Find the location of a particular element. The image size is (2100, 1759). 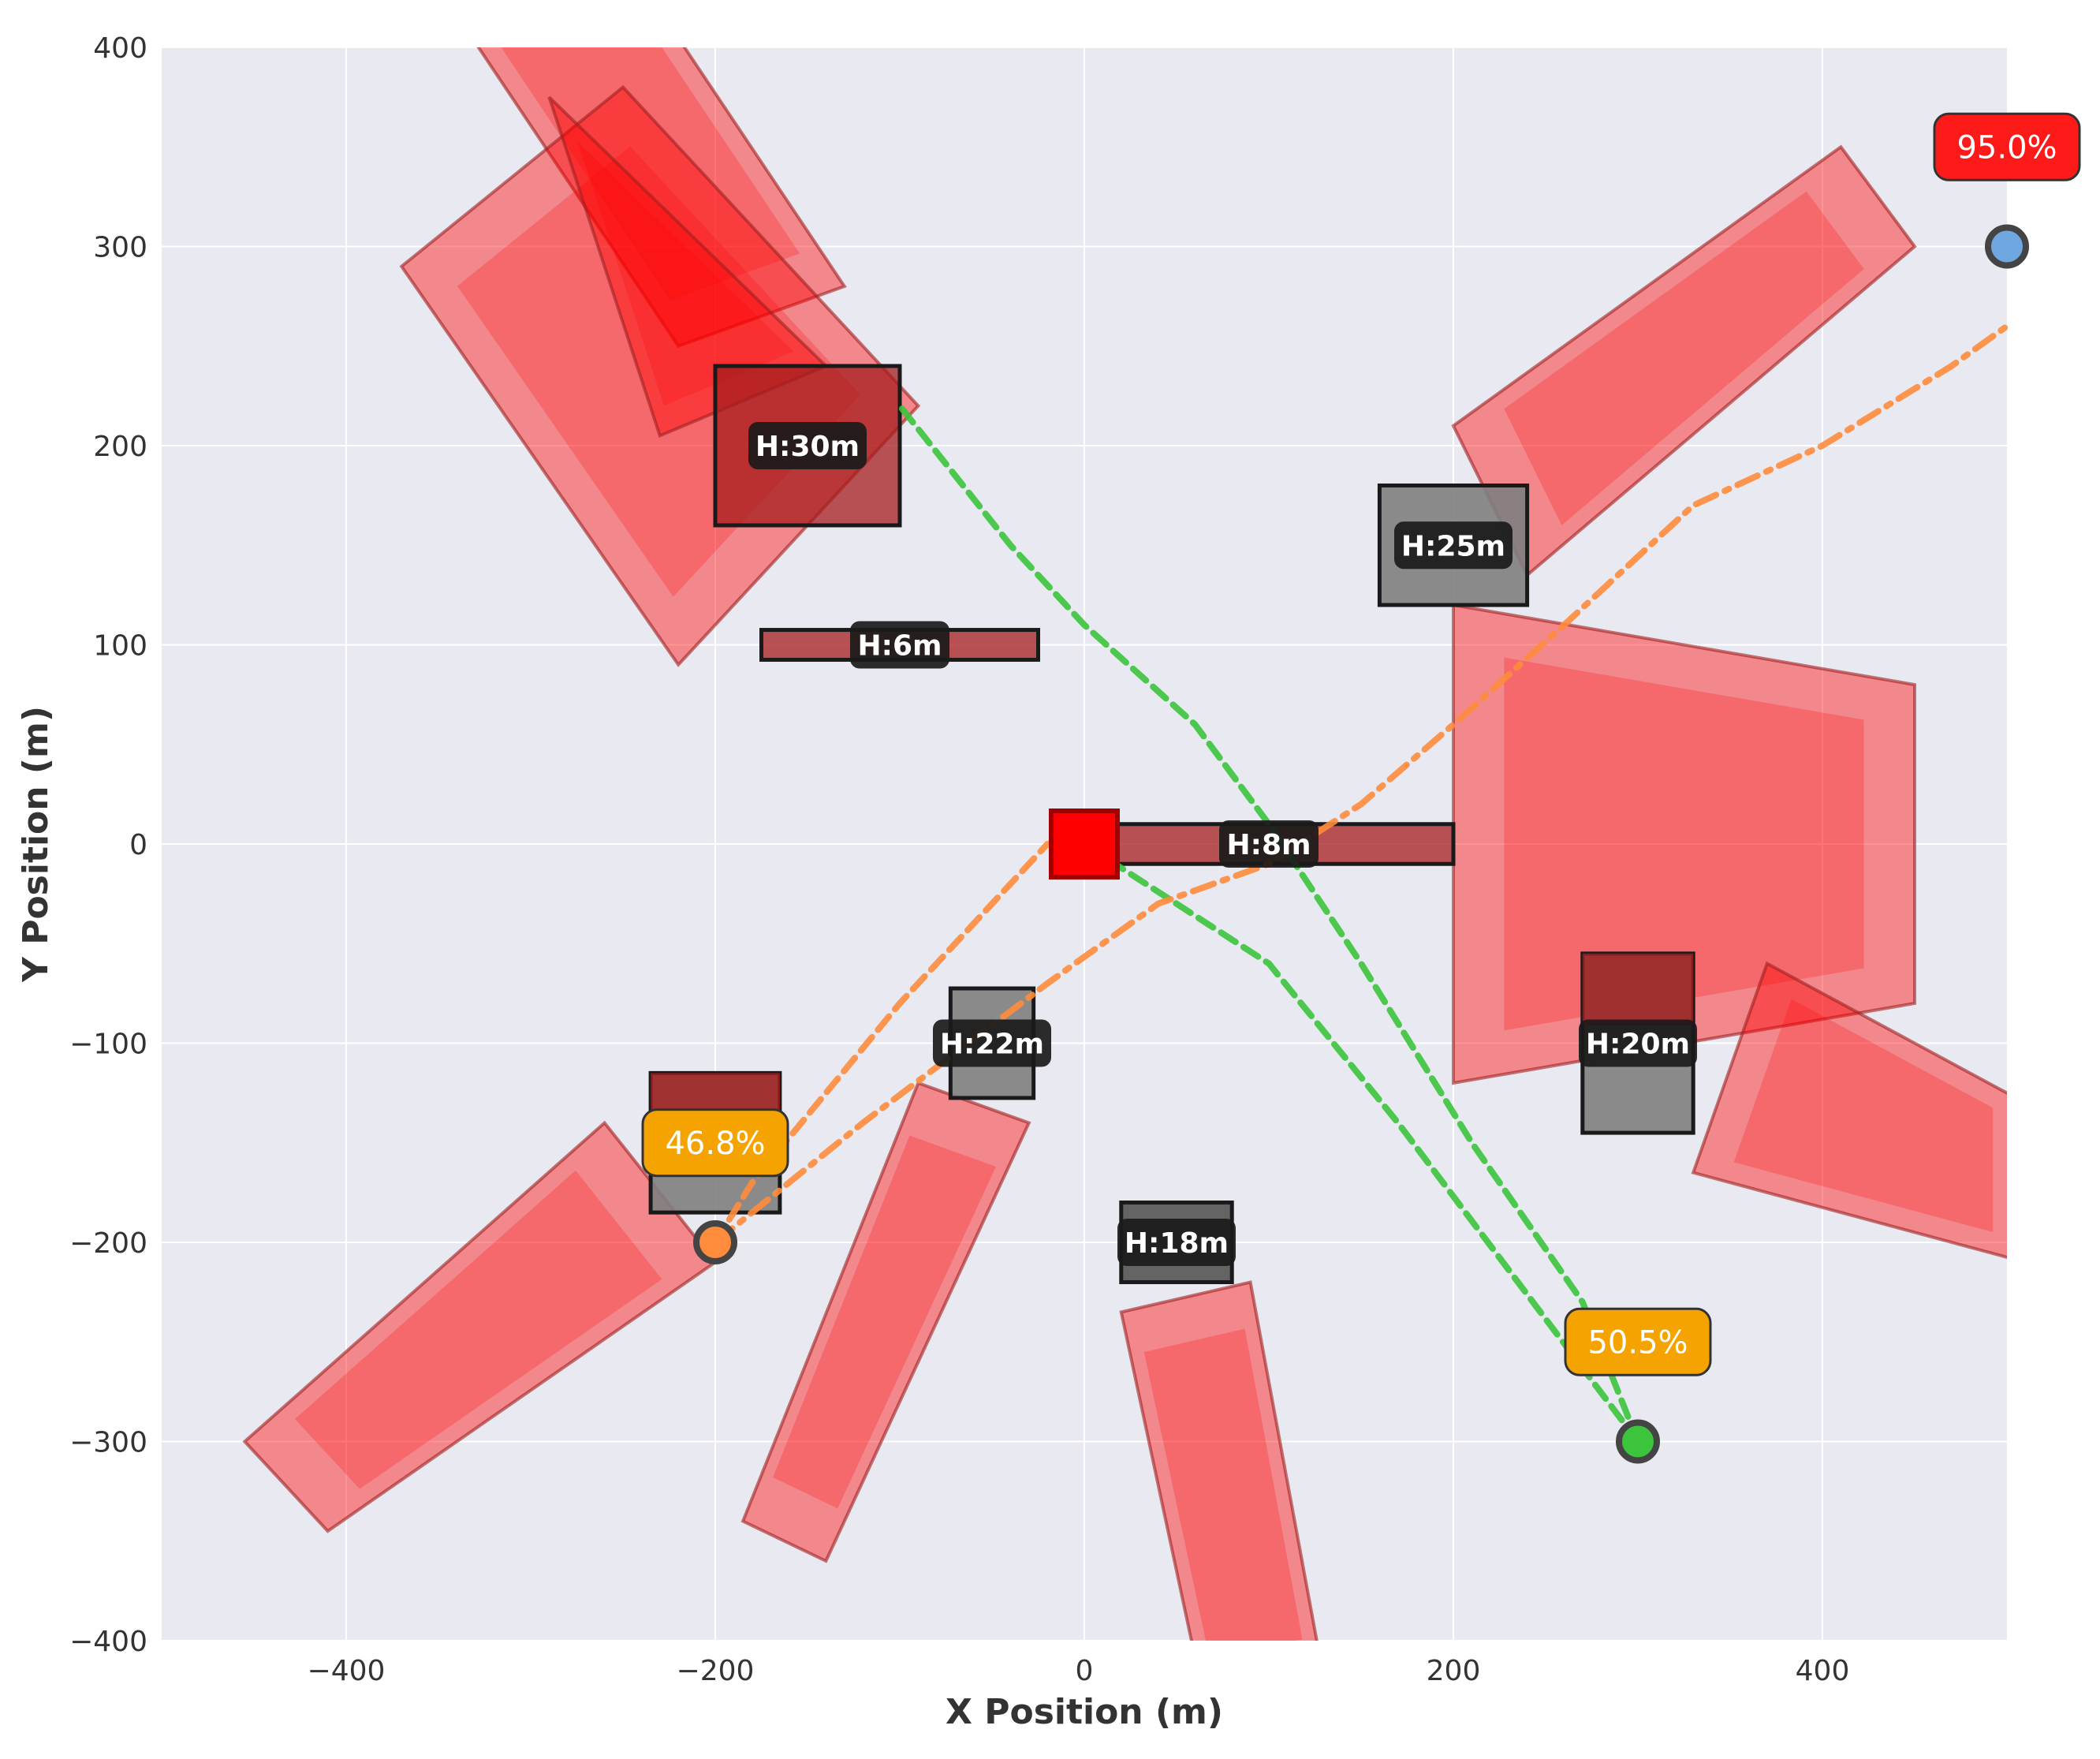

y-axis-label: Y Position (m) is located at coordinates (36, 844).